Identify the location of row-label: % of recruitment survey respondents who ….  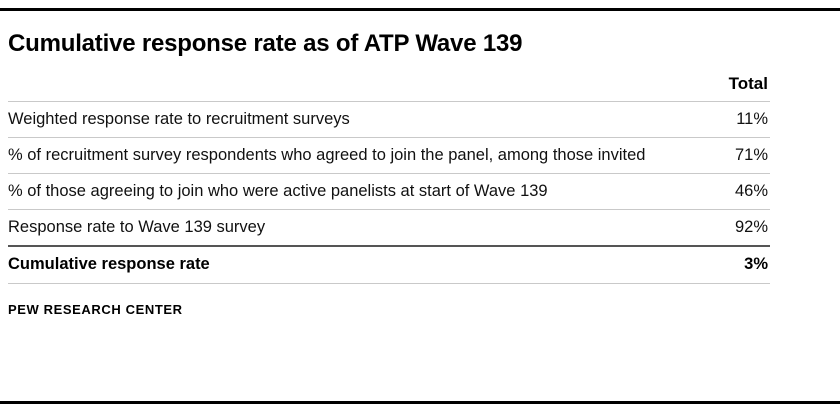
(327, 155).